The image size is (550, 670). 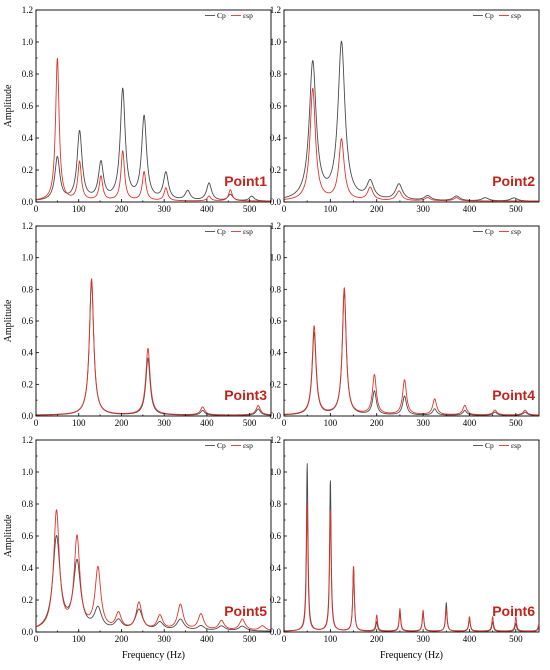 What do you see at coordinates (153, 144) in the screenshot?
I see `series-line-cp` at bounding box center [153, 144].